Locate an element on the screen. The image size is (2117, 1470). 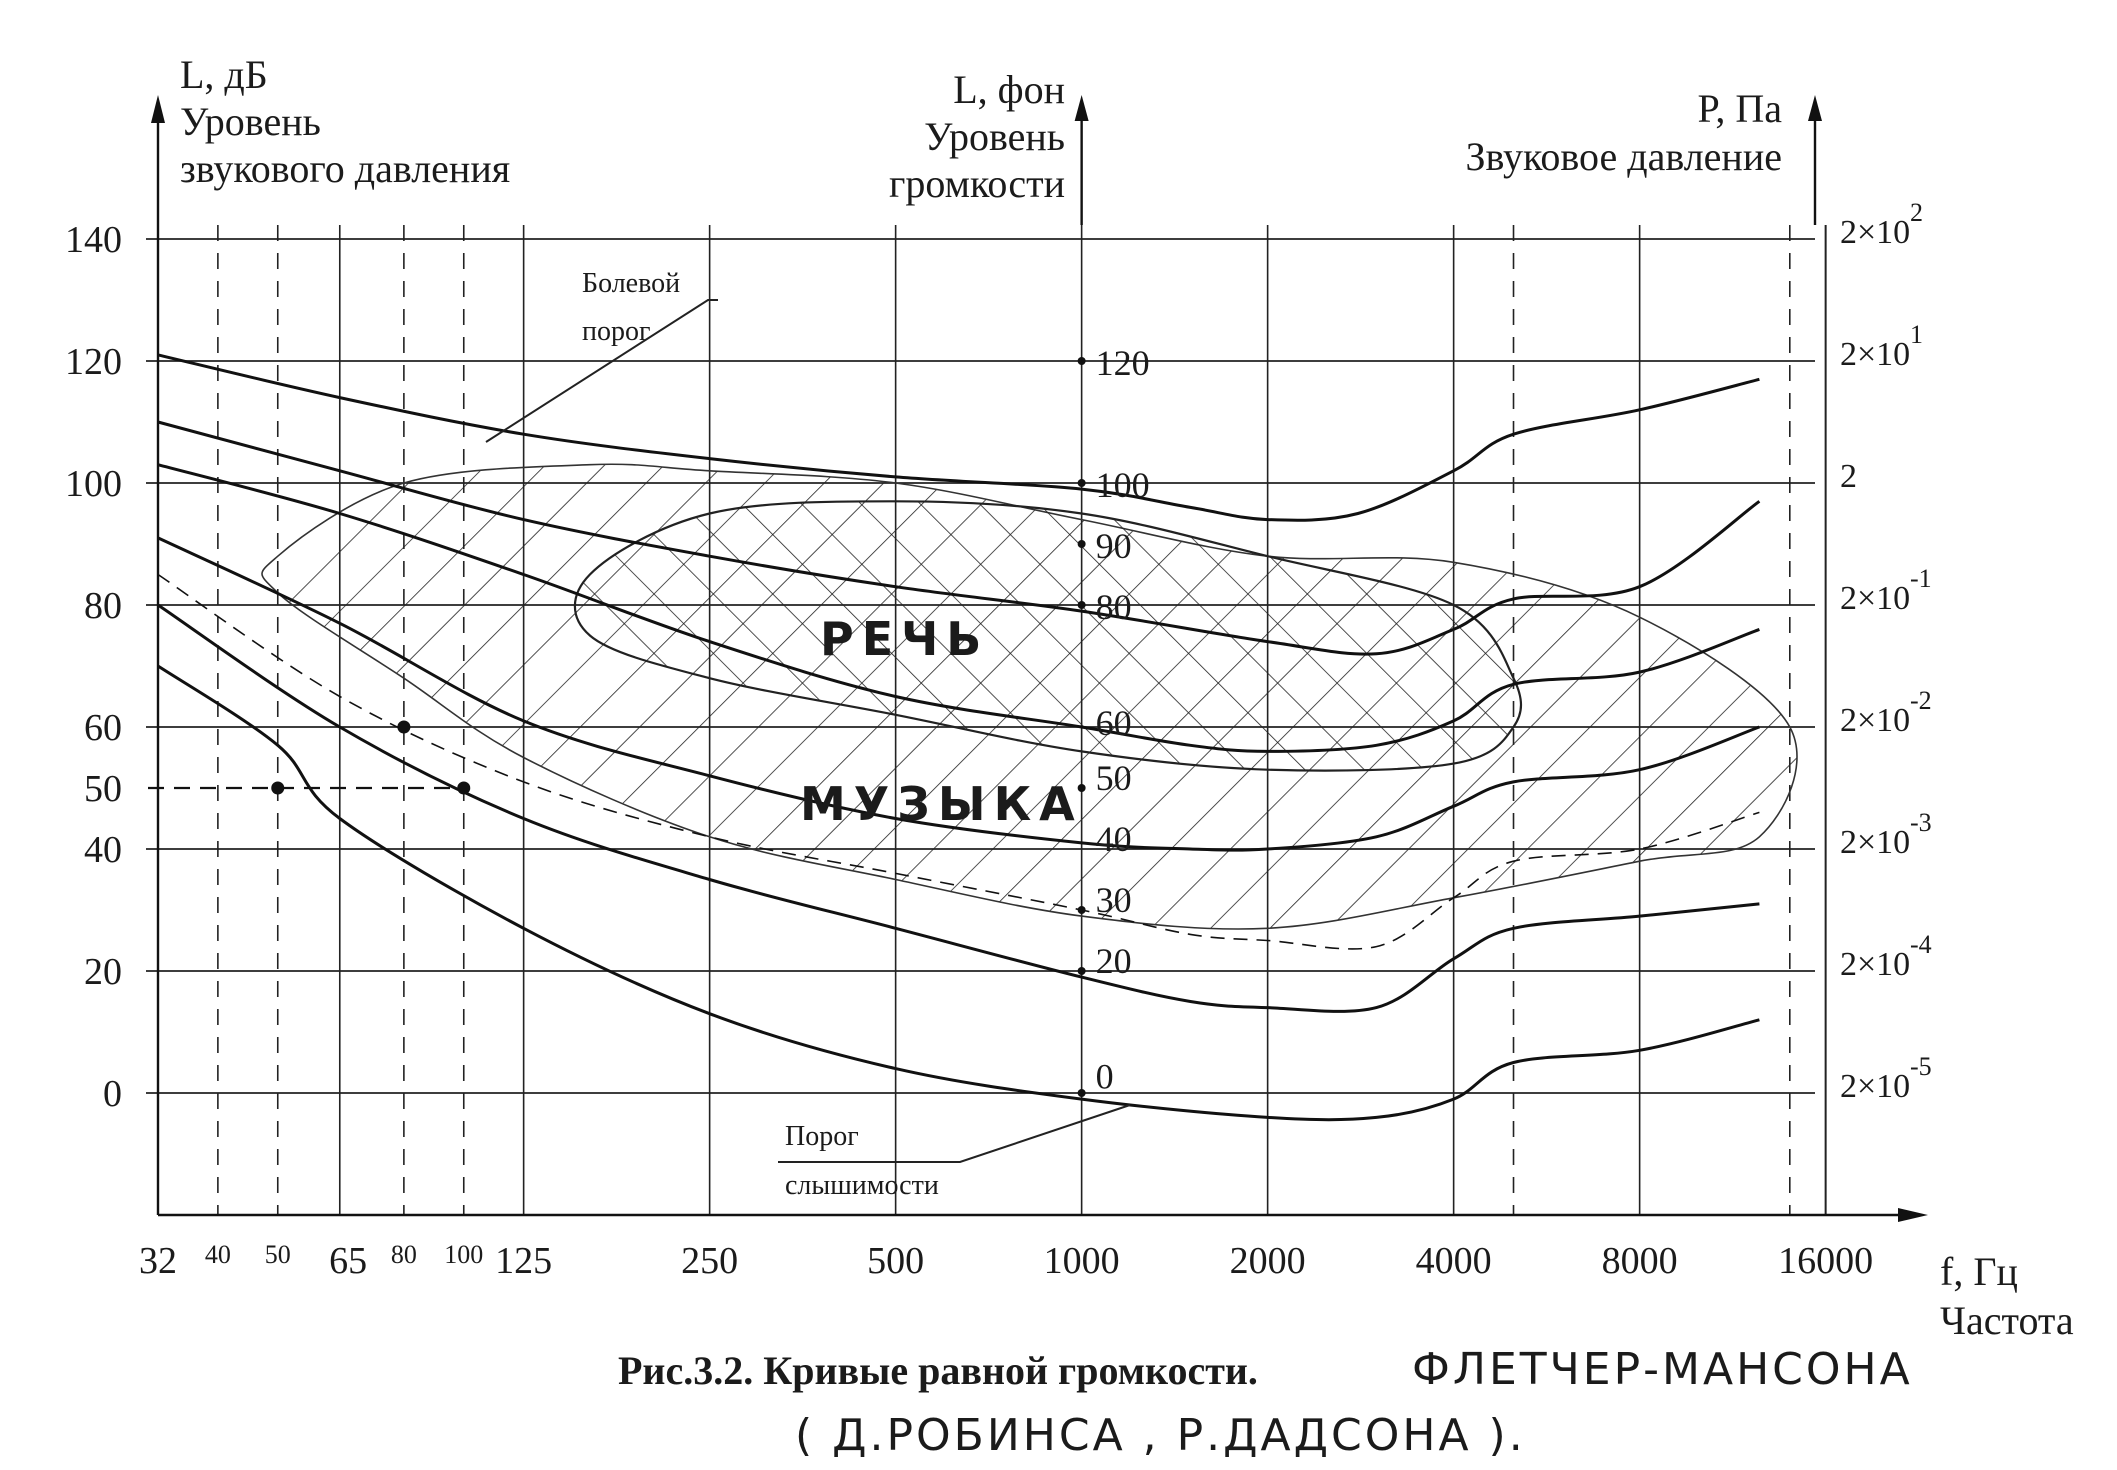
y-left-tick-label: 20 is located at coordinates (103, 972).